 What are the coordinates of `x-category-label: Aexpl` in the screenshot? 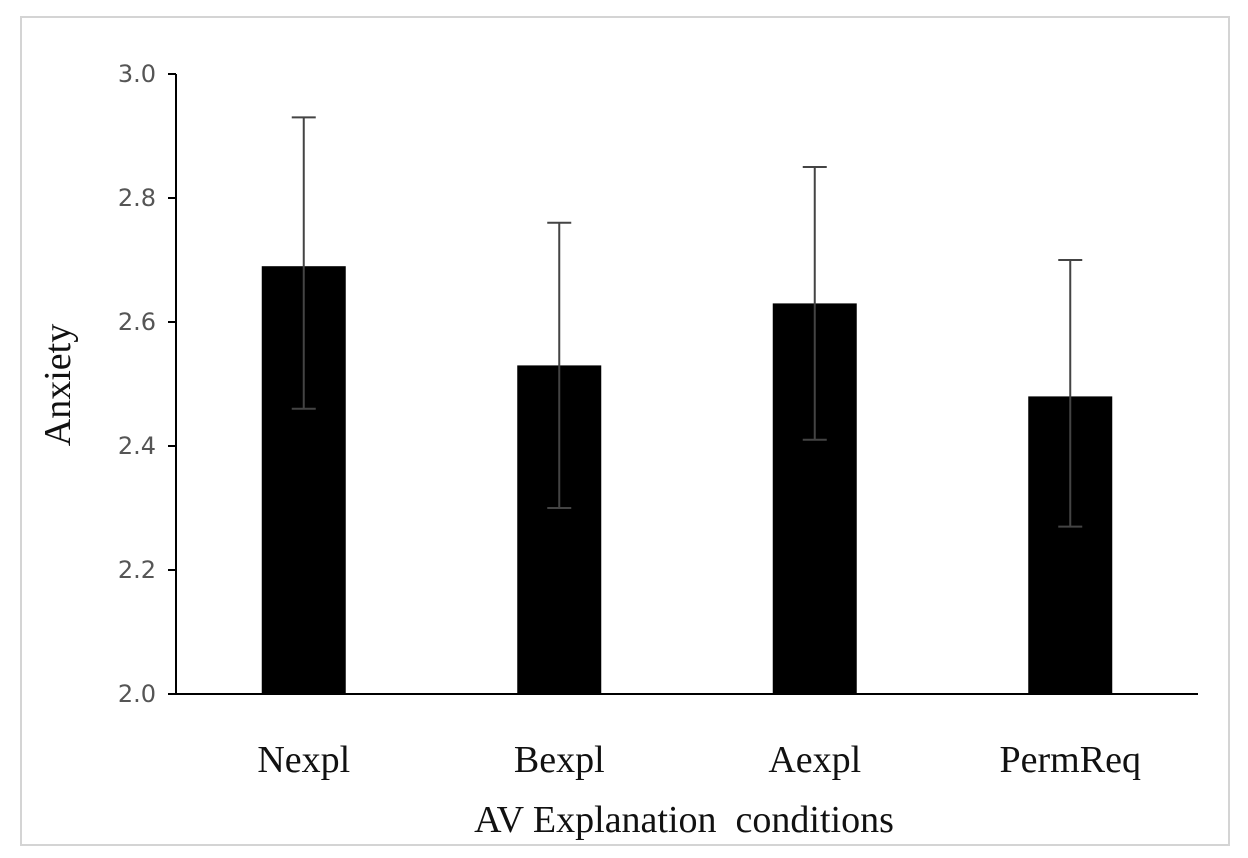 It's located at (814, 760).